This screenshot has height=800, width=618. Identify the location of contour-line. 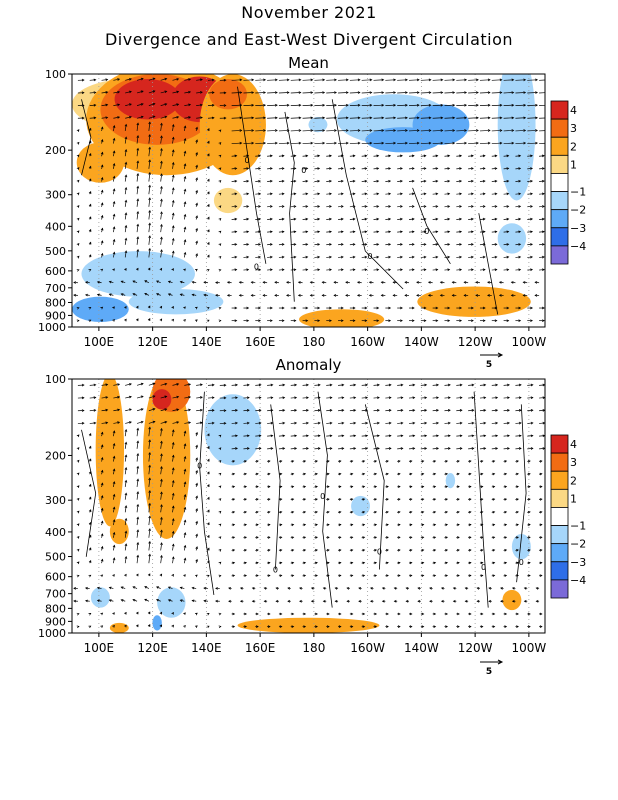
(252, 175).